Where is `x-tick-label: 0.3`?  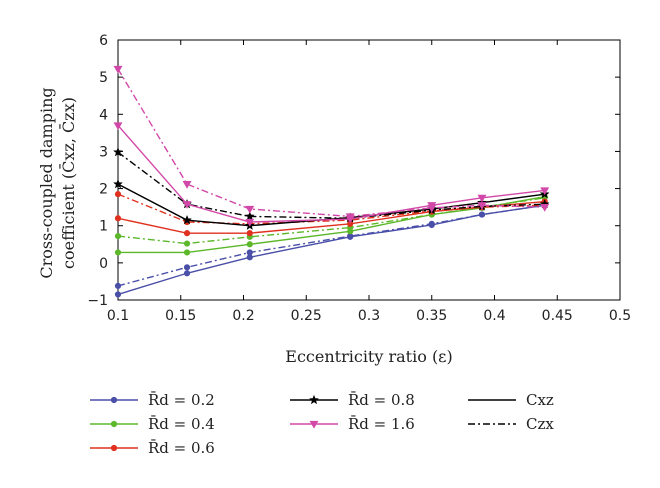 x-tick-label: 0.3 is located at coordinates (369, 316).